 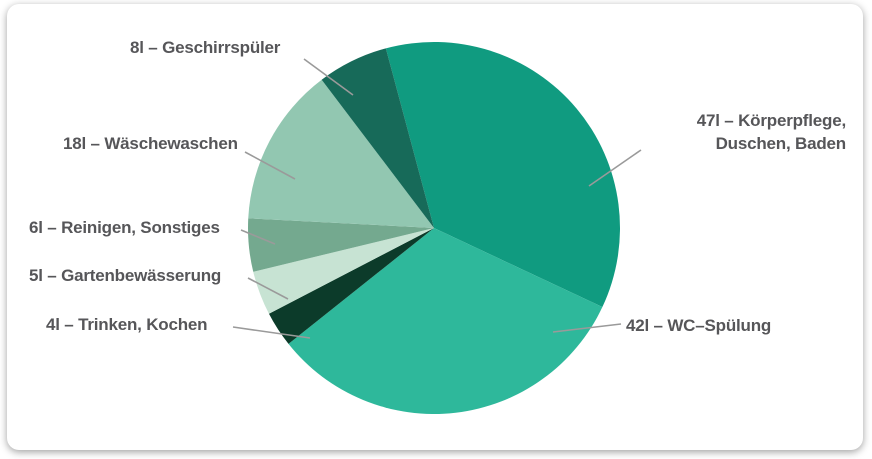 What do you see at coordinates (445, 321) in the screenshot?
I see `pie-slice-wc-spuelung` at bounding box center [445, 321].